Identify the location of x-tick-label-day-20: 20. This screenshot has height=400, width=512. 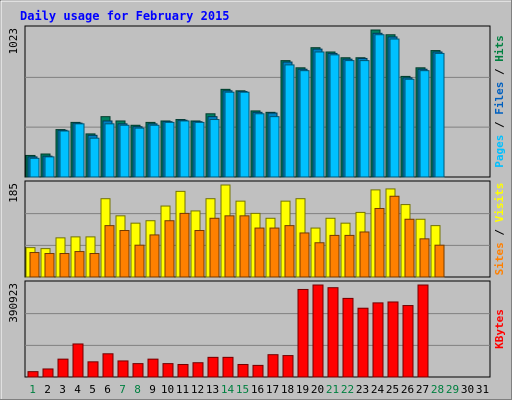
(317, 389).